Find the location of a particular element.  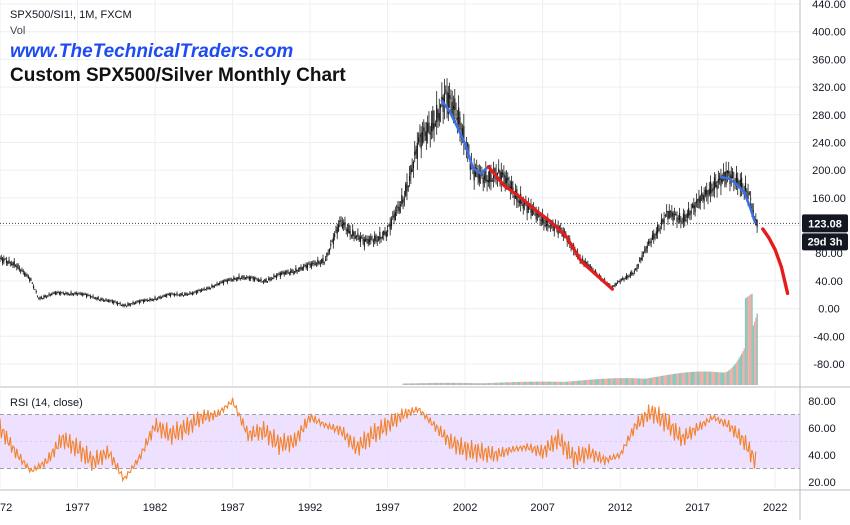

symbol-label: SPX500/SI1!, 1M, FXCM is located at coordinates (71, 15).